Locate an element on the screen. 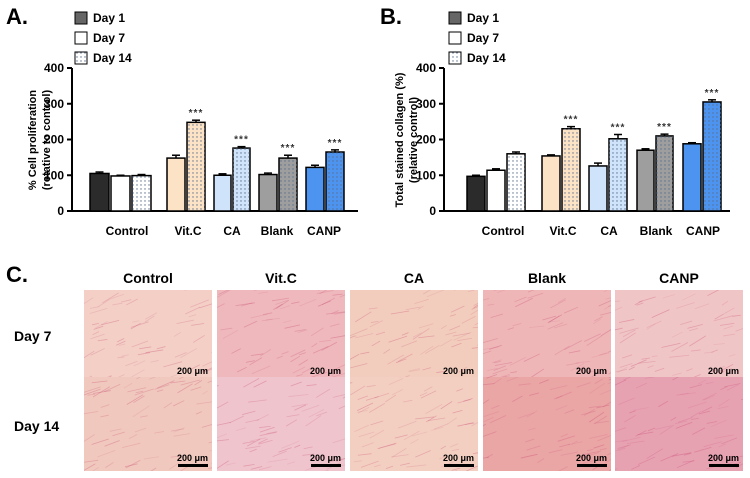 The height and width of the screenshot is (478, 750). x-category-label: Vit.C is located at coordinates (562, 231).